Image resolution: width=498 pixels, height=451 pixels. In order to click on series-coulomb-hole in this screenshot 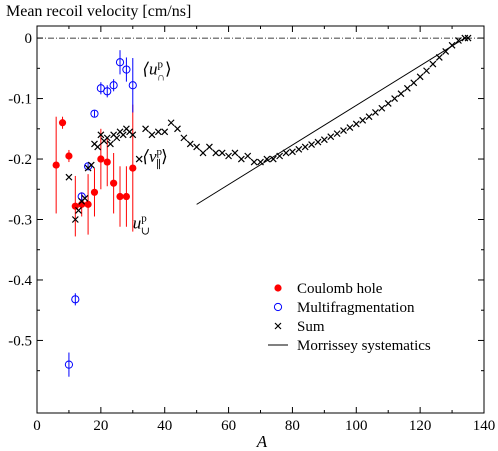, I will do `click(94, 170)`.